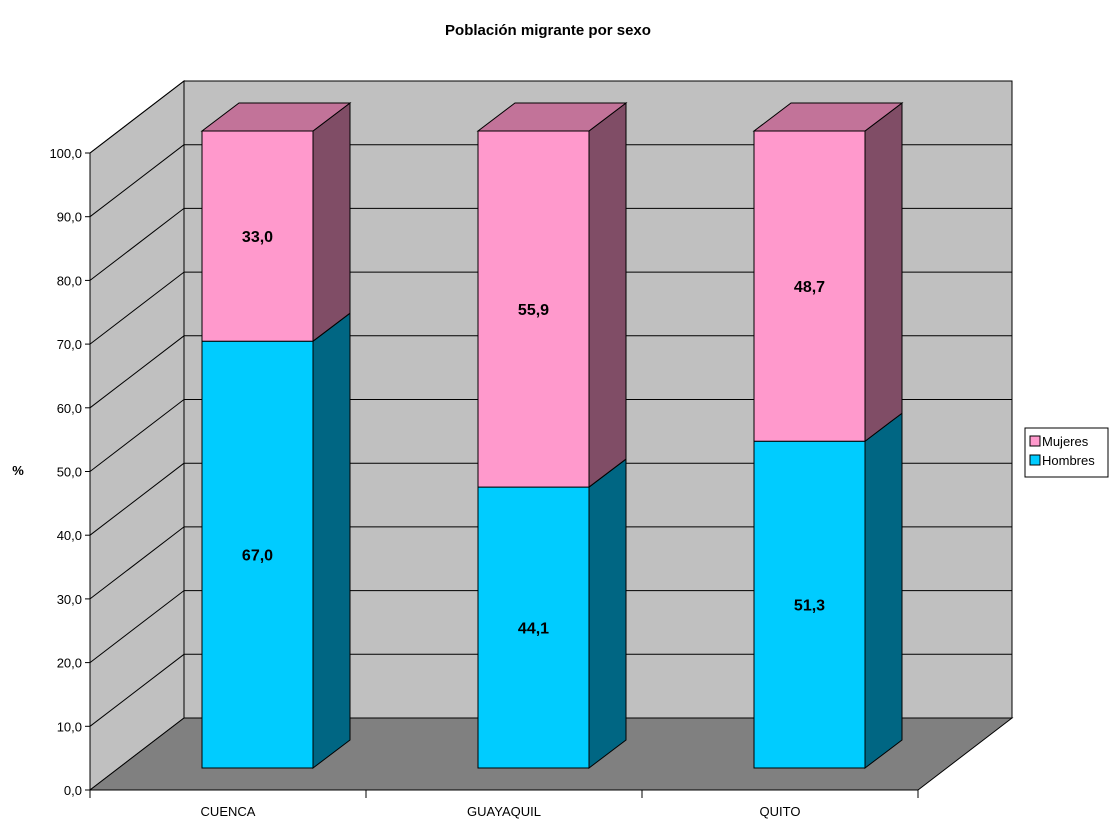 This screenshot has width=1110, height=819. What do you see at coordinates (1035, 441) in the screenshot?
I see `legend-swatch-mujeres` at bounding box center [1035, 441].